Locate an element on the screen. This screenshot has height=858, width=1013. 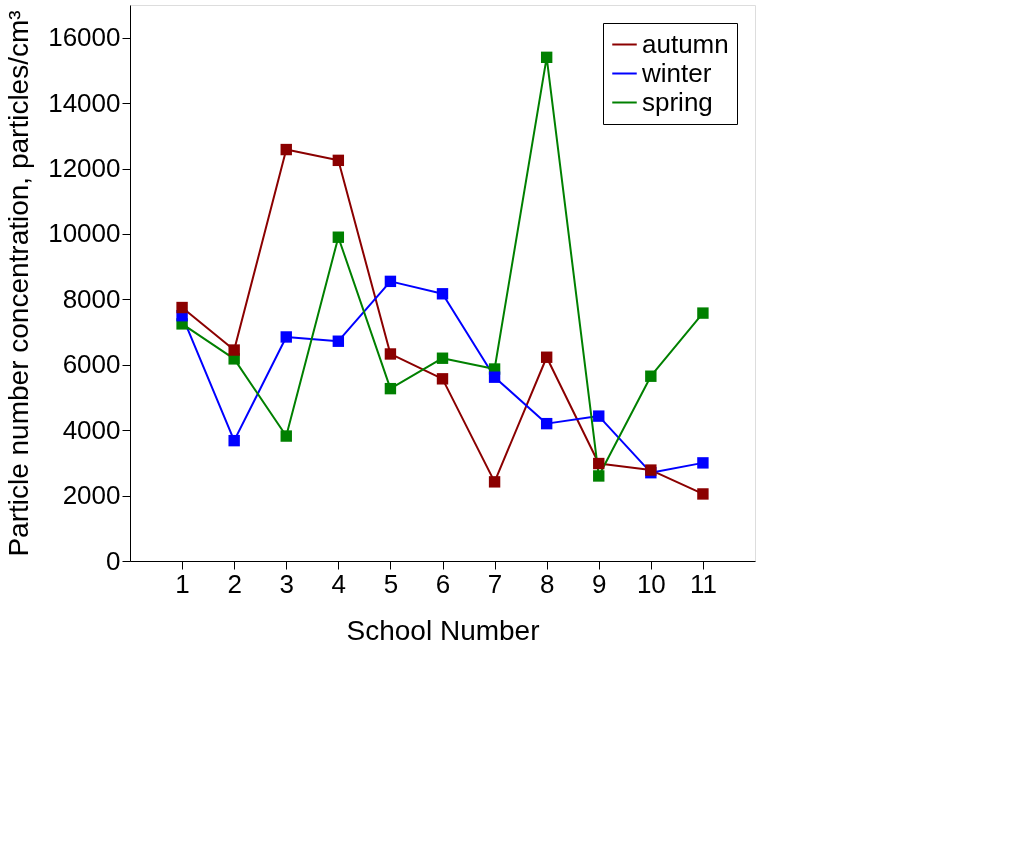
x-tick-label: 1 is located at coordinates (182, 583).